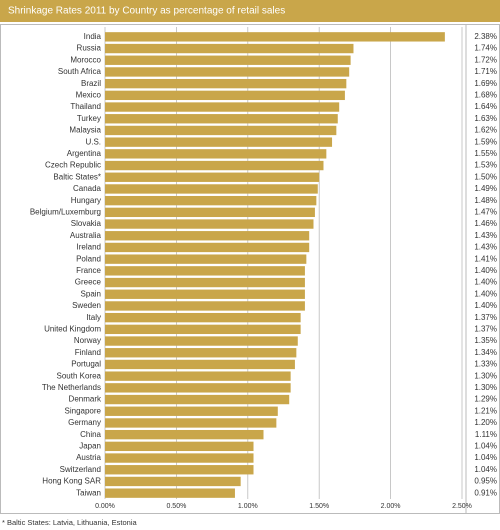 This screenshot has height=530, width=500. Describe the element at coordinates (176, 506) in the screenshot. I see `x-tick-label: 0.50%` at that location.